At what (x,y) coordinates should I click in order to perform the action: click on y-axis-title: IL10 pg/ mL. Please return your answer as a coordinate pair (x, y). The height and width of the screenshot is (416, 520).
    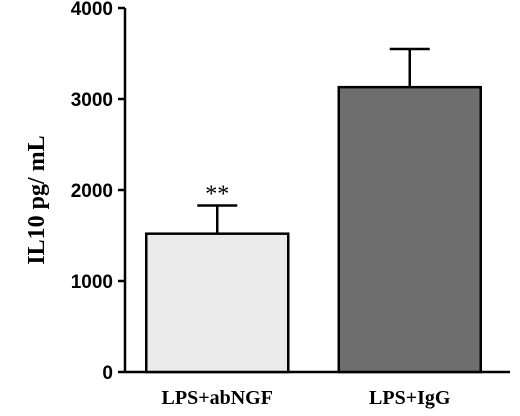
    Looking at the image, I should click on (37, 199).